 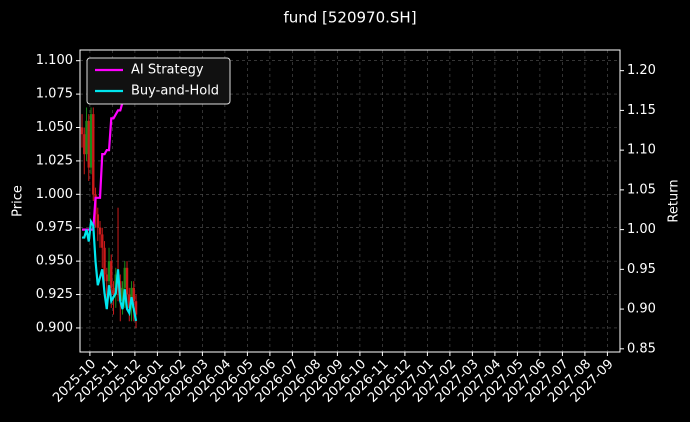 I want to click on y-tick-label: 0.950, so click(x=54, y=261).